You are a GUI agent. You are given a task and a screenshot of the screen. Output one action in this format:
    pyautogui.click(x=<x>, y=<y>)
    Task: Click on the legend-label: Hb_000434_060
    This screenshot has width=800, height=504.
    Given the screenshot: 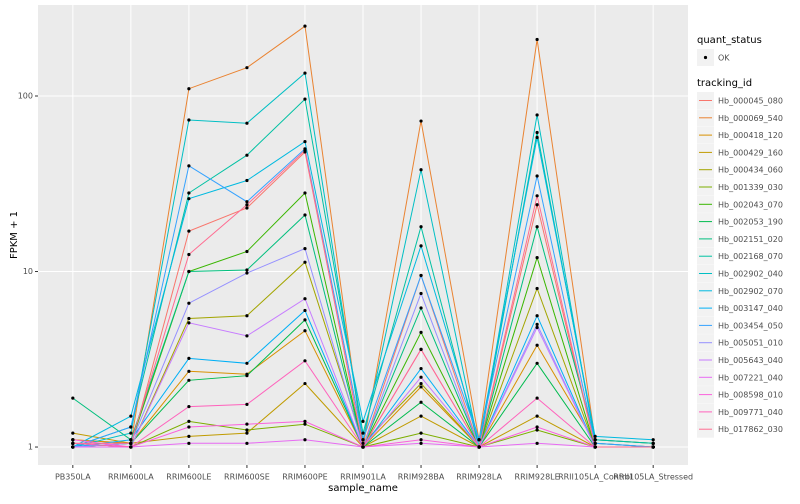 What is the action you would take?
    pyautogui.click(x=750, y=170)
    